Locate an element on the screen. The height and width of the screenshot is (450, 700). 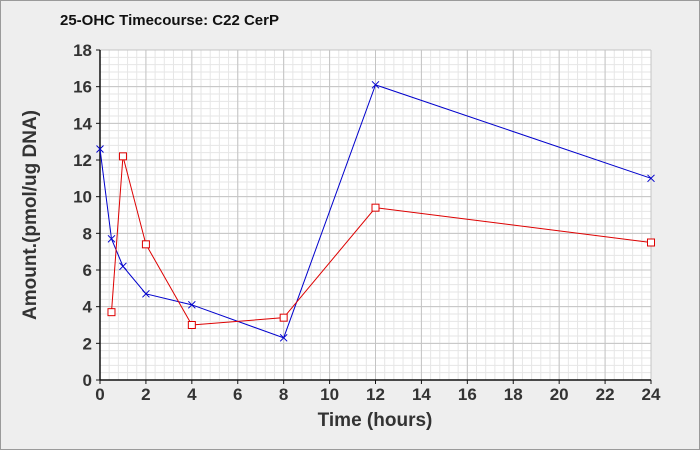
x-tick-label: 0 is located at coordinates (99, 394).